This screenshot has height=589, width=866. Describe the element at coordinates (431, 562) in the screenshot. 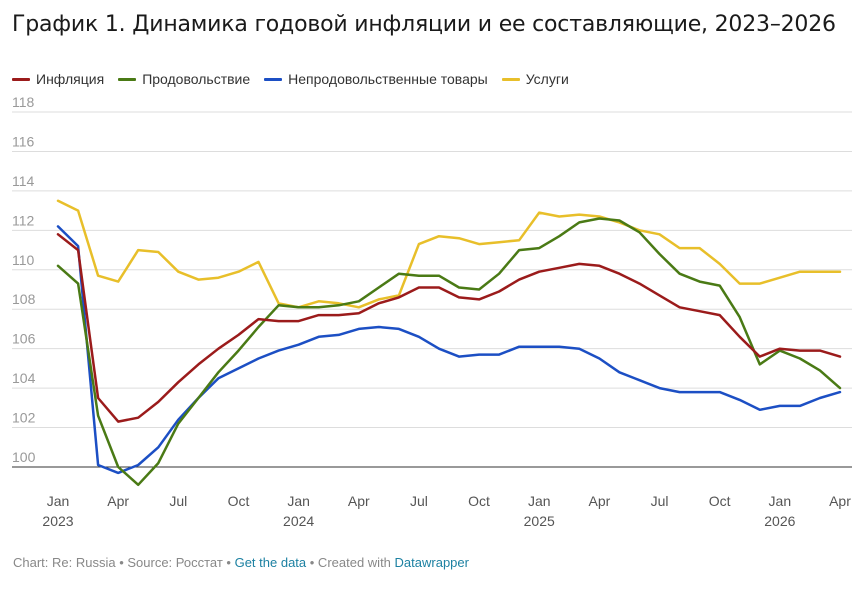

I see `datawrapper-link: Datawrapper` at that location.